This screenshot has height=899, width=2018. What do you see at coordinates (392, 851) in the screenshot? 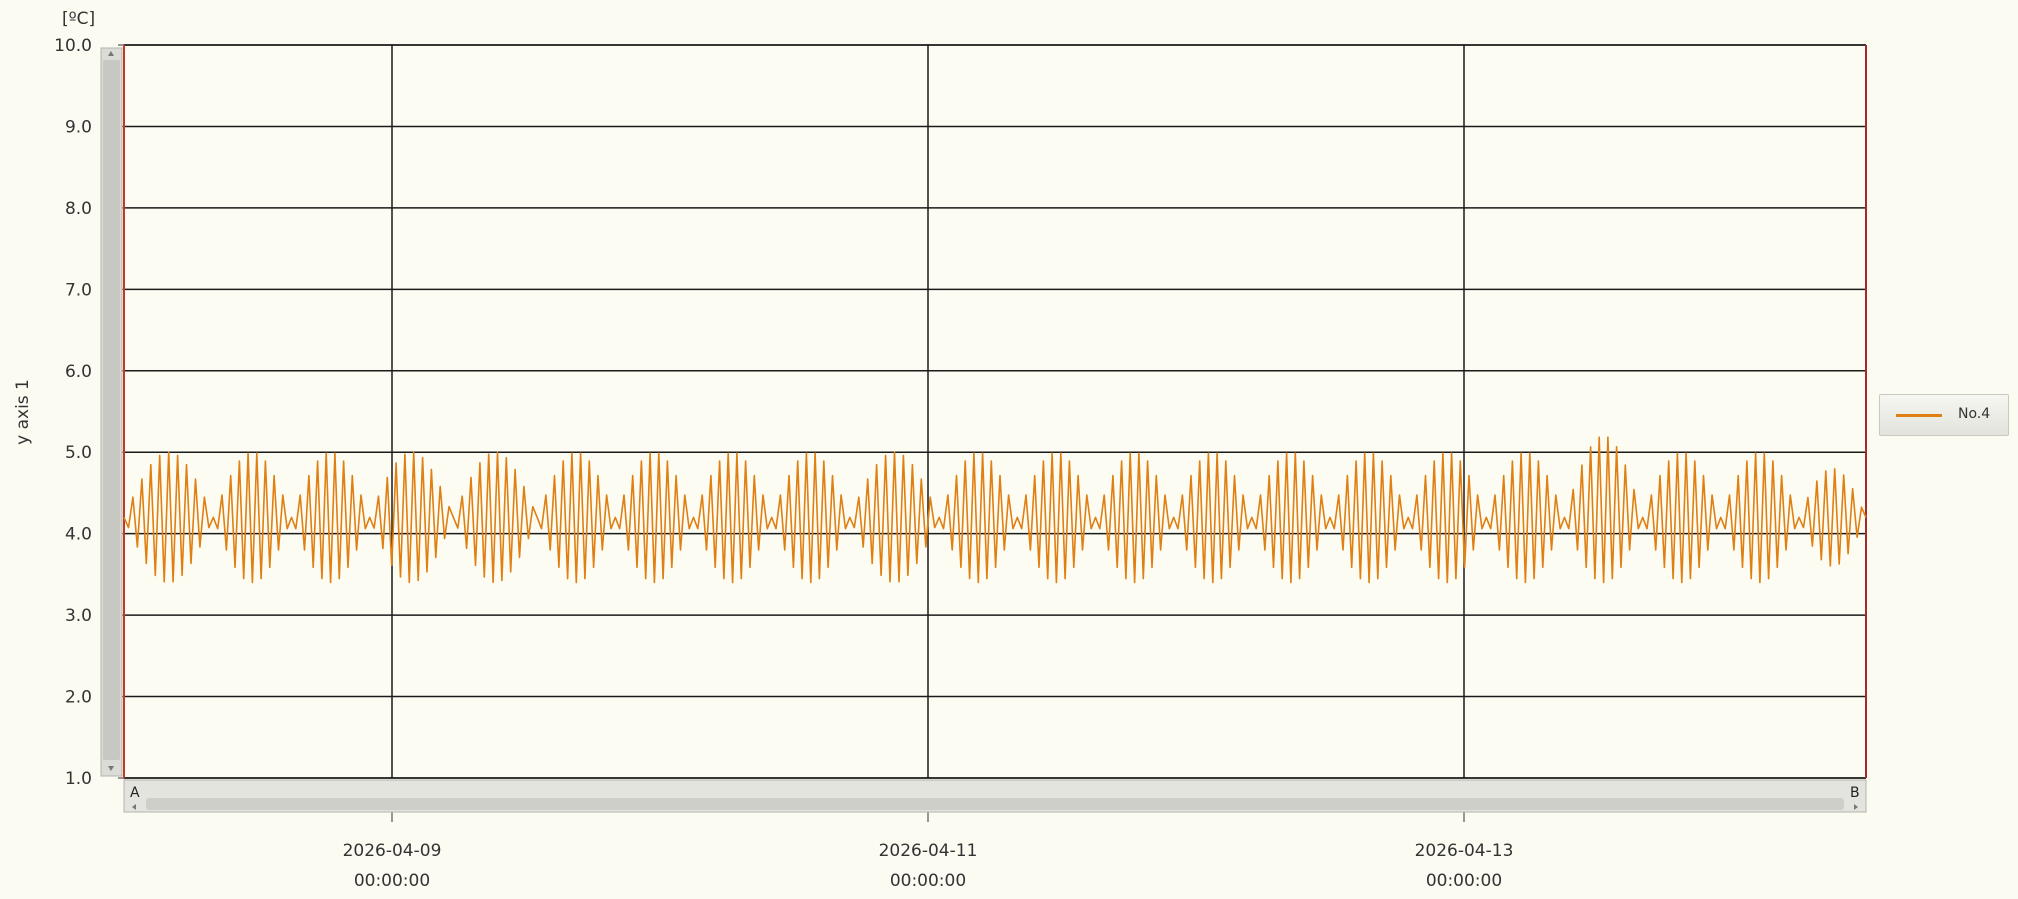
I see `x-tick-label-date-0: 2026-04-09` at bounding box center [392, 851].